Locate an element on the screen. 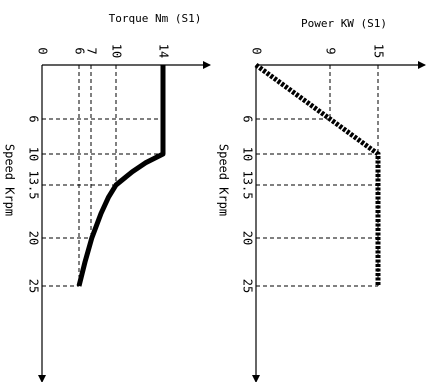 Image resolution: width=430 pixels, height=382 pixels. torque-speed-tick-1: 10 is located at coordinates (34, 154).